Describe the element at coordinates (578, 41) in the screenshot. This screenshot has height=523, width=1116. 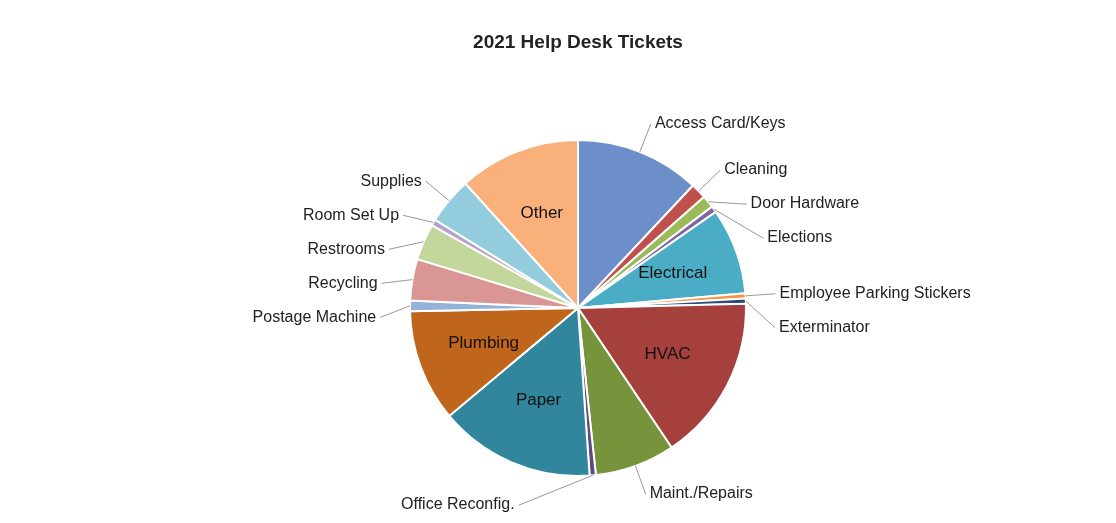
I see `chart-title: 2021 Help Desk Tickets` at that location.